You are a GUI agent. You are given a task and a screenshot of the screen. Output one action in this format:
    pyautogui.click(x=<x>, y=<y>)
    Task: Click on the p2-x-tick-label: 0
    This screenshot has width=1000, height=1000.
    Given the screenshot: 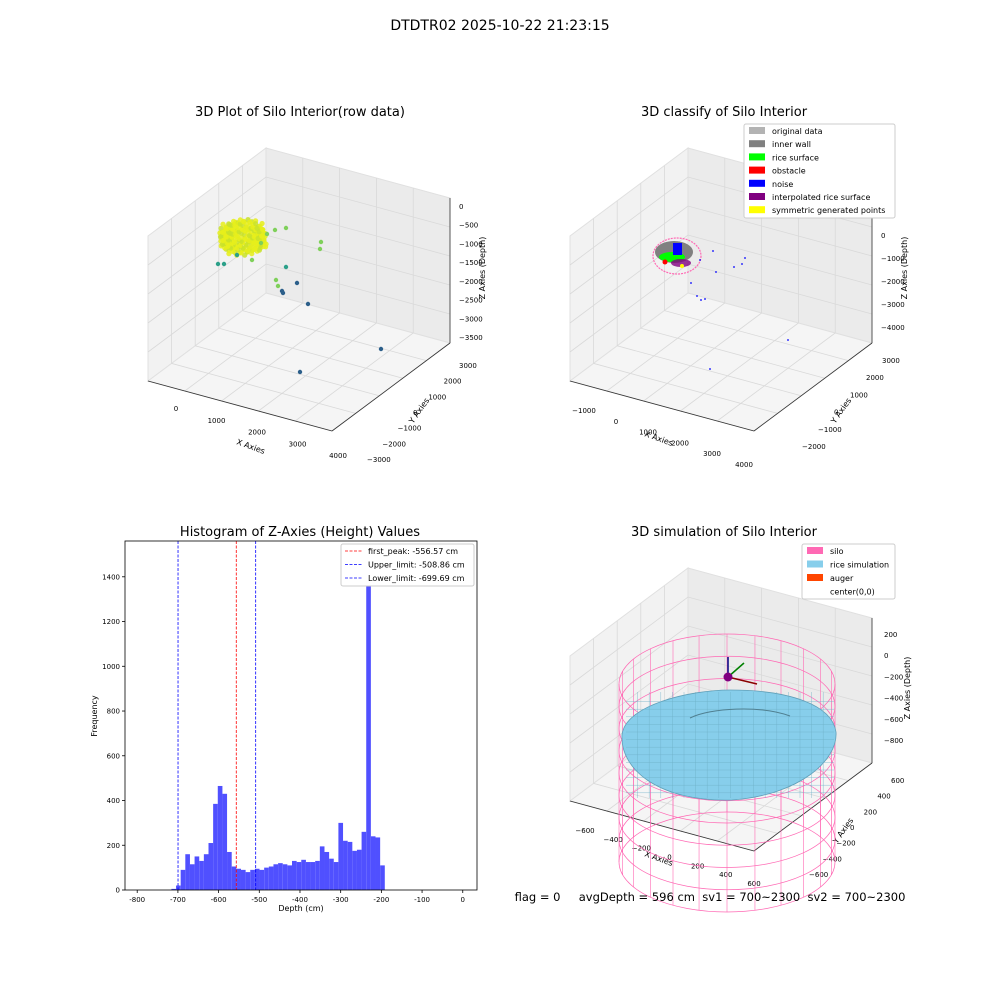 What is the action you would take?
    pyautogui.click(x=616, y=422)
    